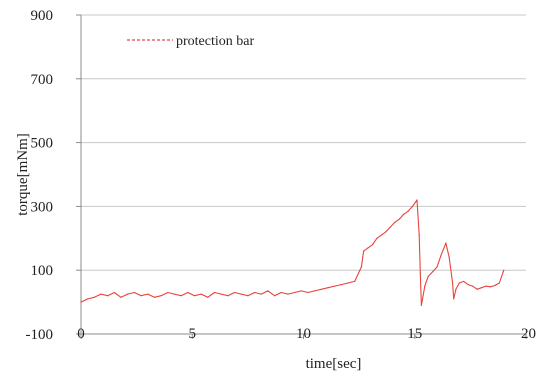 This screenshot has height=374, width=536. What do you see at coordinates (42, 80) in the screenshot?
I see `y-tick-label: 700` at bounding box center [42, 80].